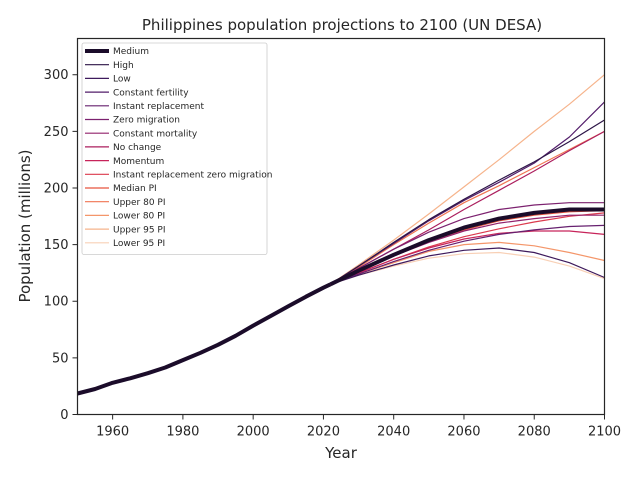  I want to click on legend-label: Upper 95 PI, so click(139, 230).